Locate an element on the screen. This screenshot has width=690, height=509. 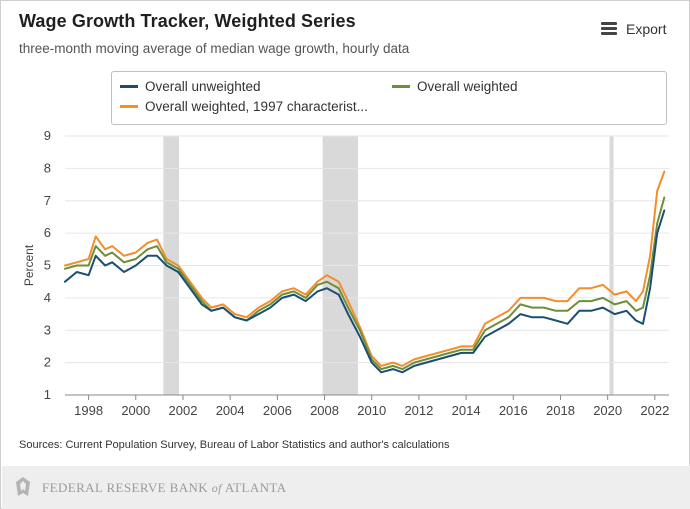
x-tick-label: 2004 is located at coordinates (230, 410).